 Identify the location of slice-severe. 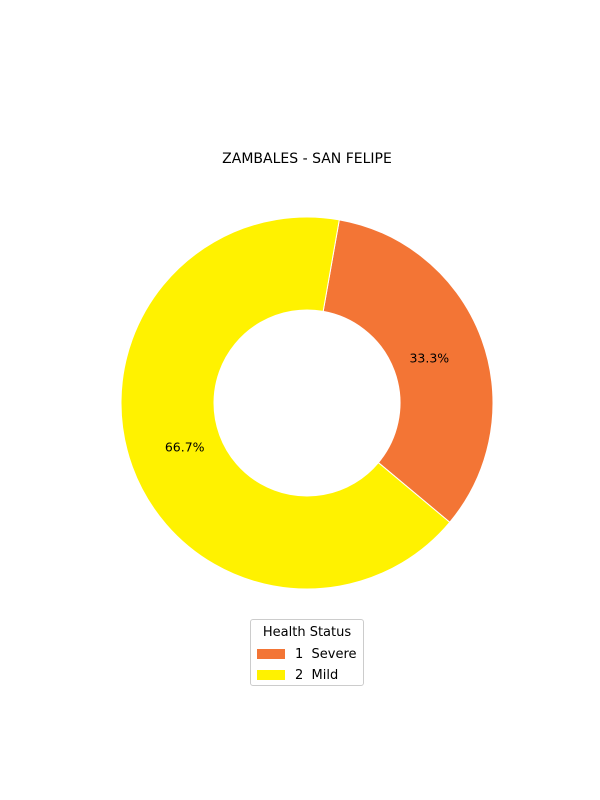
(408, 371).